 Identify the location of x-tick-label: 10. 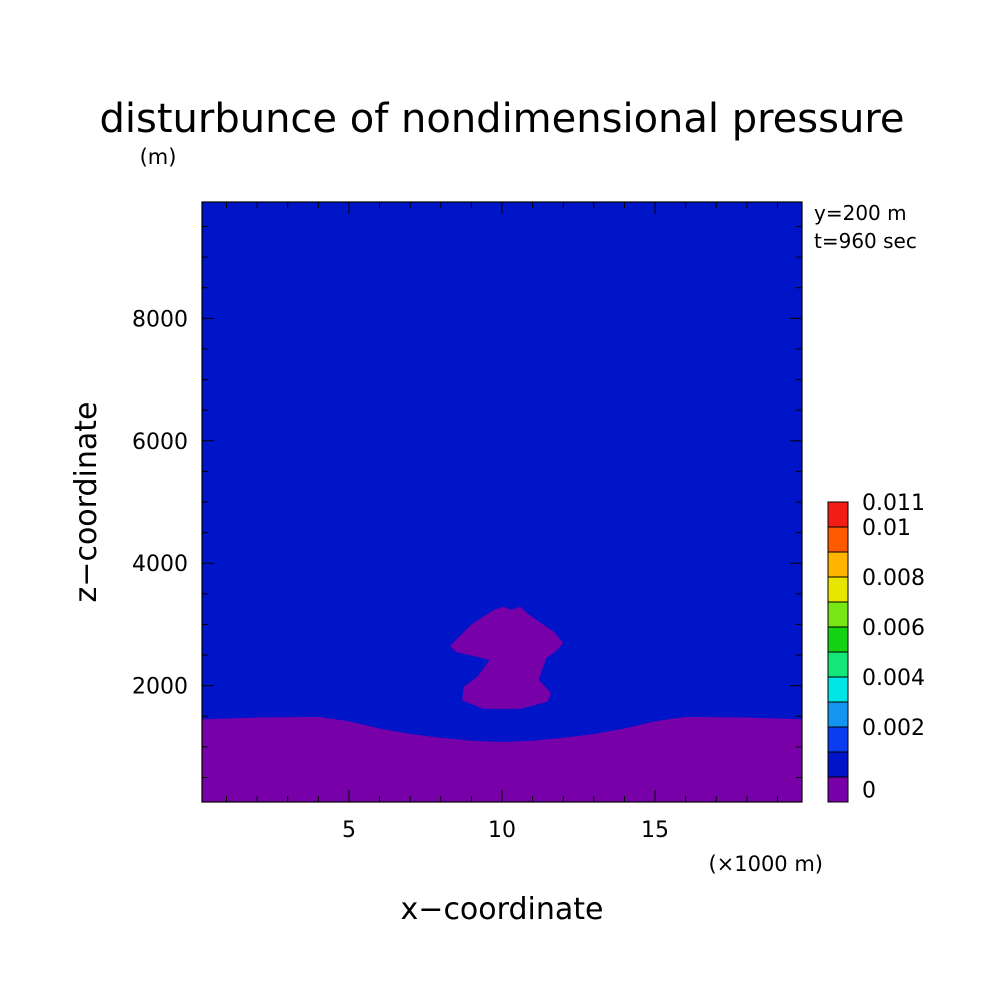
(502, 830).